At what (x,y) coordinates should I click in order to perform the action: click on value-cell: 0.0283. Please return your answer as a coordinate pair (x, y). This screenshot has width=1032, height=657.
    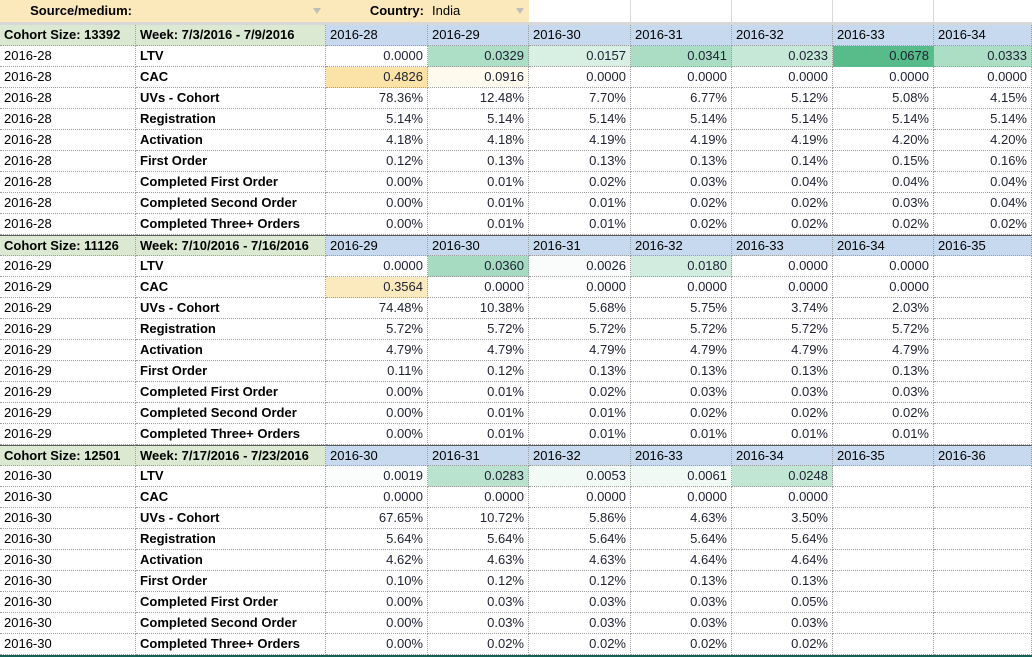
    Looking at the image, I should click on (478, 476).